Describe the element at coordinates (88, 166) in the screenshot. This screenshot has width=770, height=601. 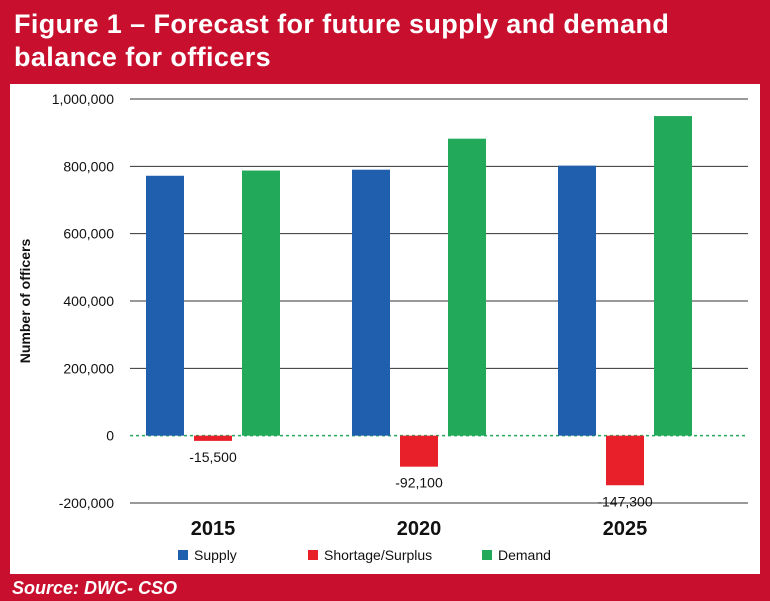
I see `y-tick-label: 800,000` at that location.